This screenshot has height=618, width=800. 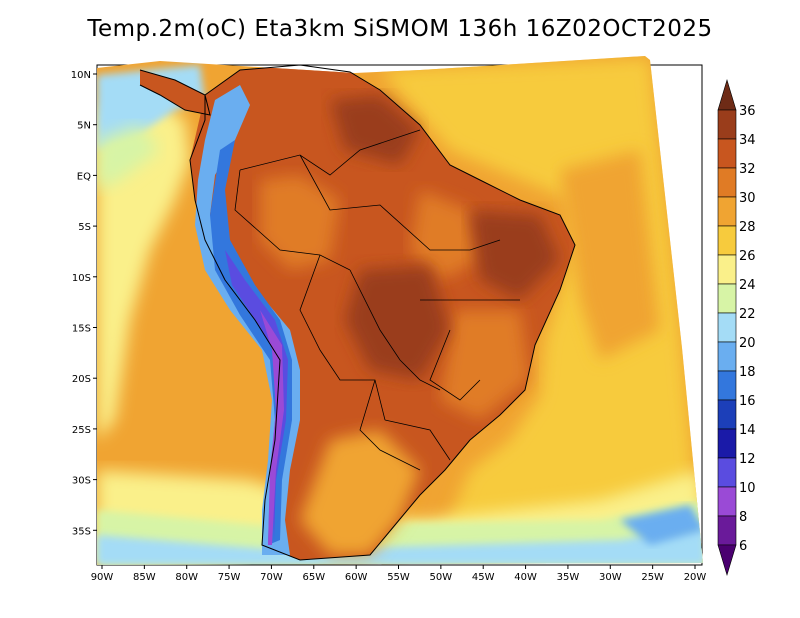 What do you see at coordinates (747, 285) in the screenshot?
I see `colorbar-label: 24` at bounding box center [747, 285].